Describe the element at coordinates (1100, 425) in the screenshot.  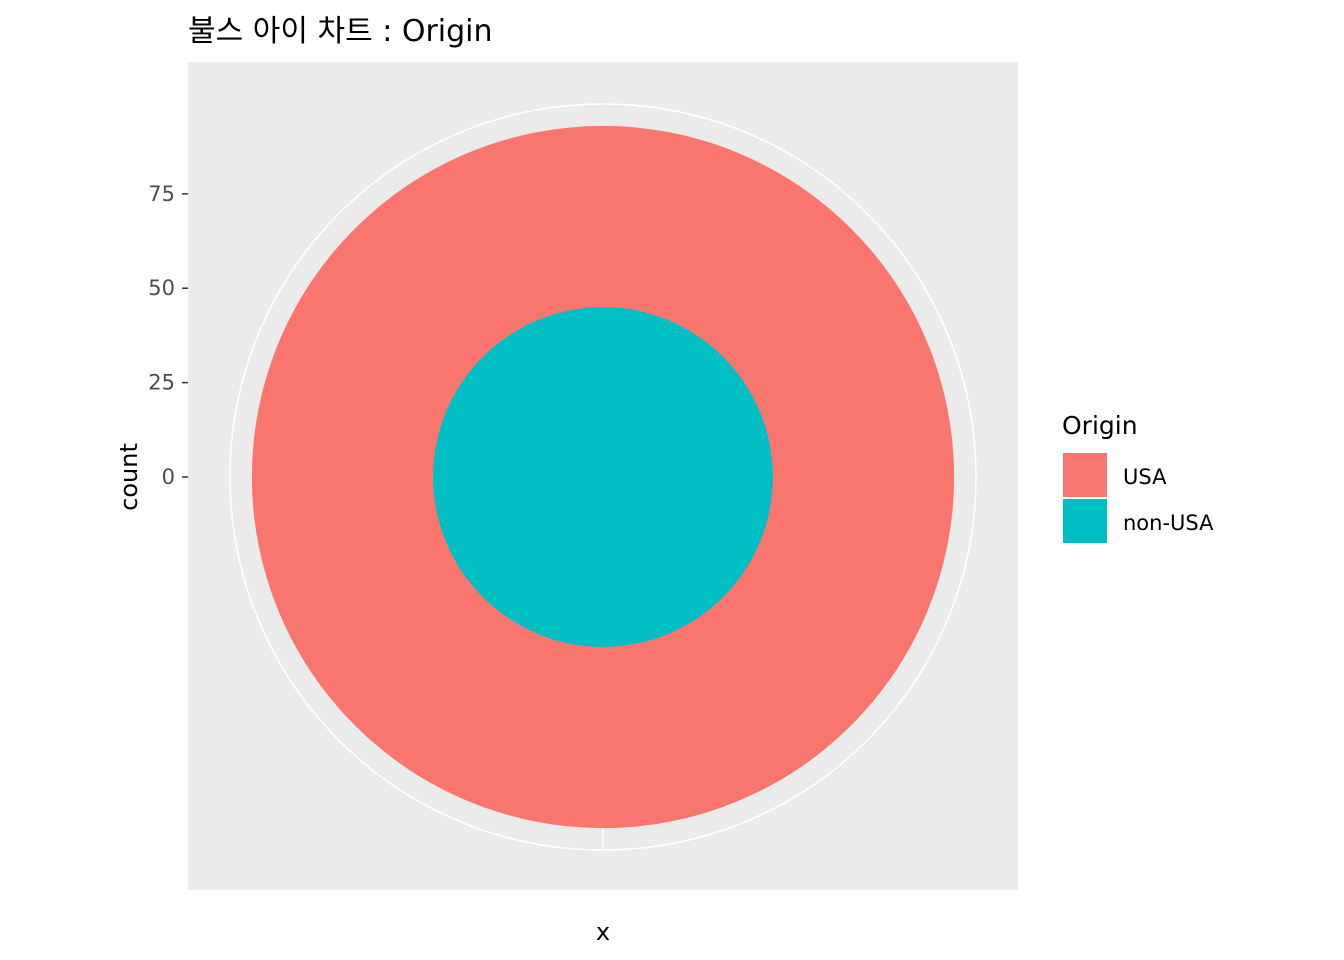
I see `legend-title: Origin` at that location.